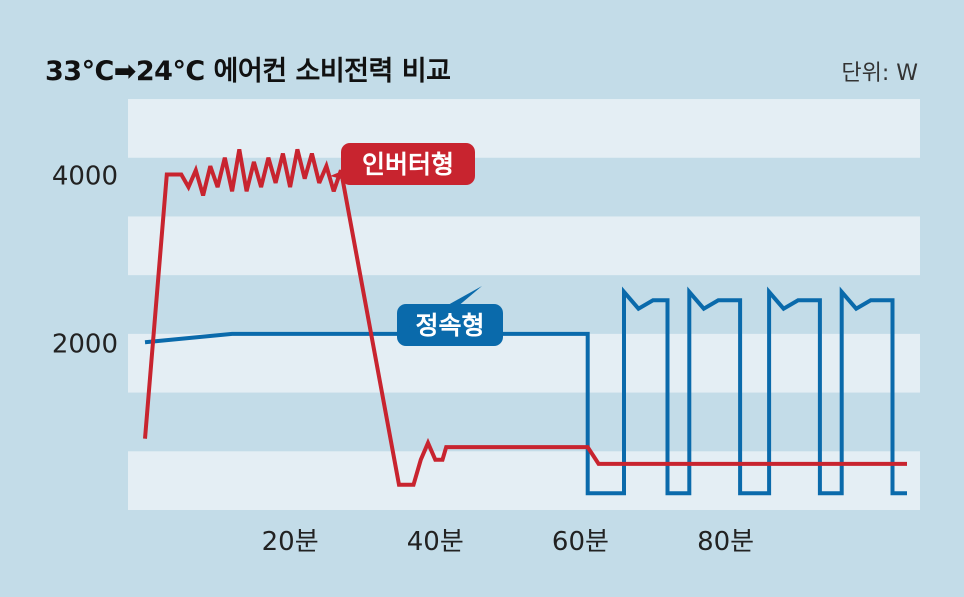 This screenshot has width=964, height=597. Describe the element at coordinates (580, 542) in the screenshot. I see `x-tick-label: 60분` at that location.